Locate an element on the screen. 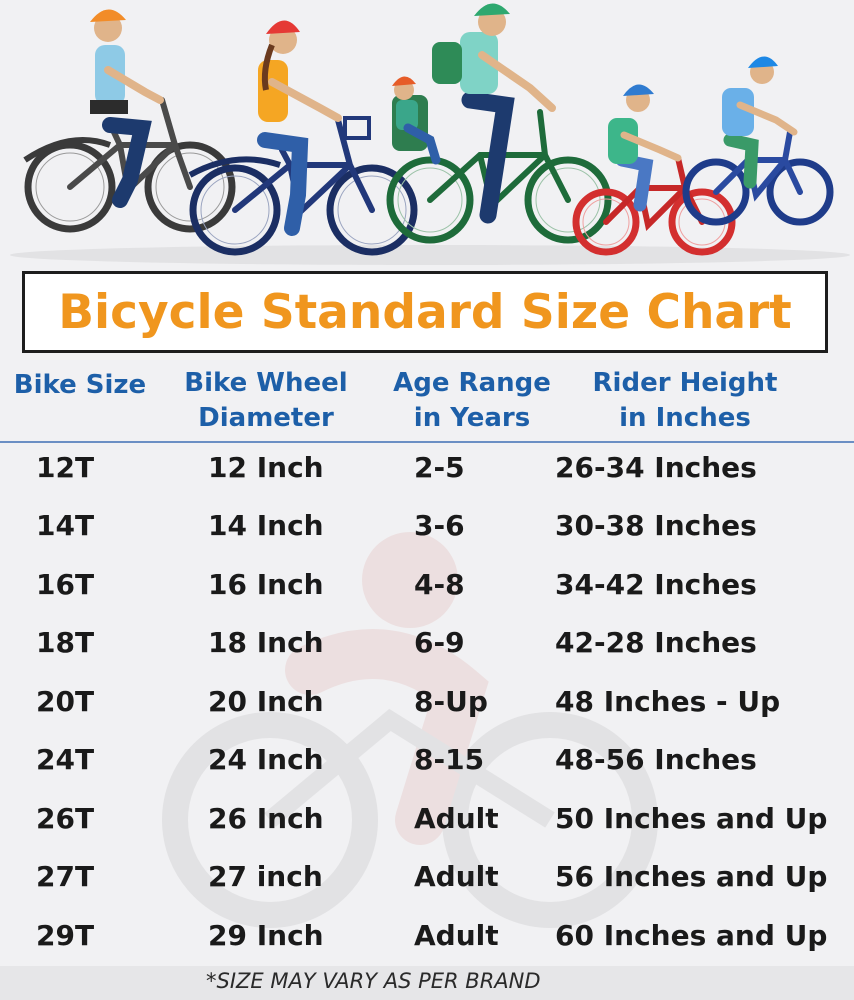  header-bike-size: Bike Size is located at coordinates (80, 385).